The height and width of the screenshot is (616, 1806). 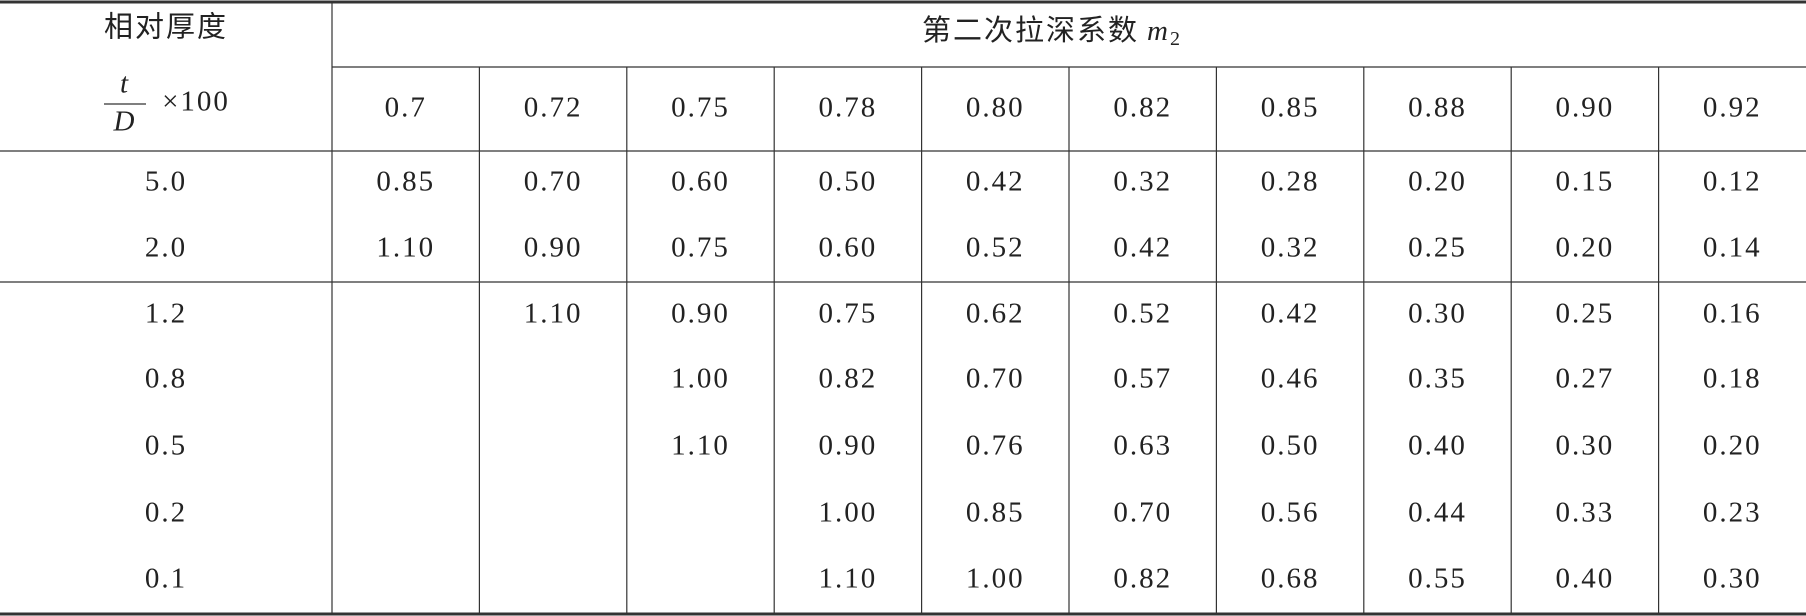 What do you see at coordinates (1732, 513) in the screenshot?
I see `cell: 0.23` at bounding box center [1732, 513].